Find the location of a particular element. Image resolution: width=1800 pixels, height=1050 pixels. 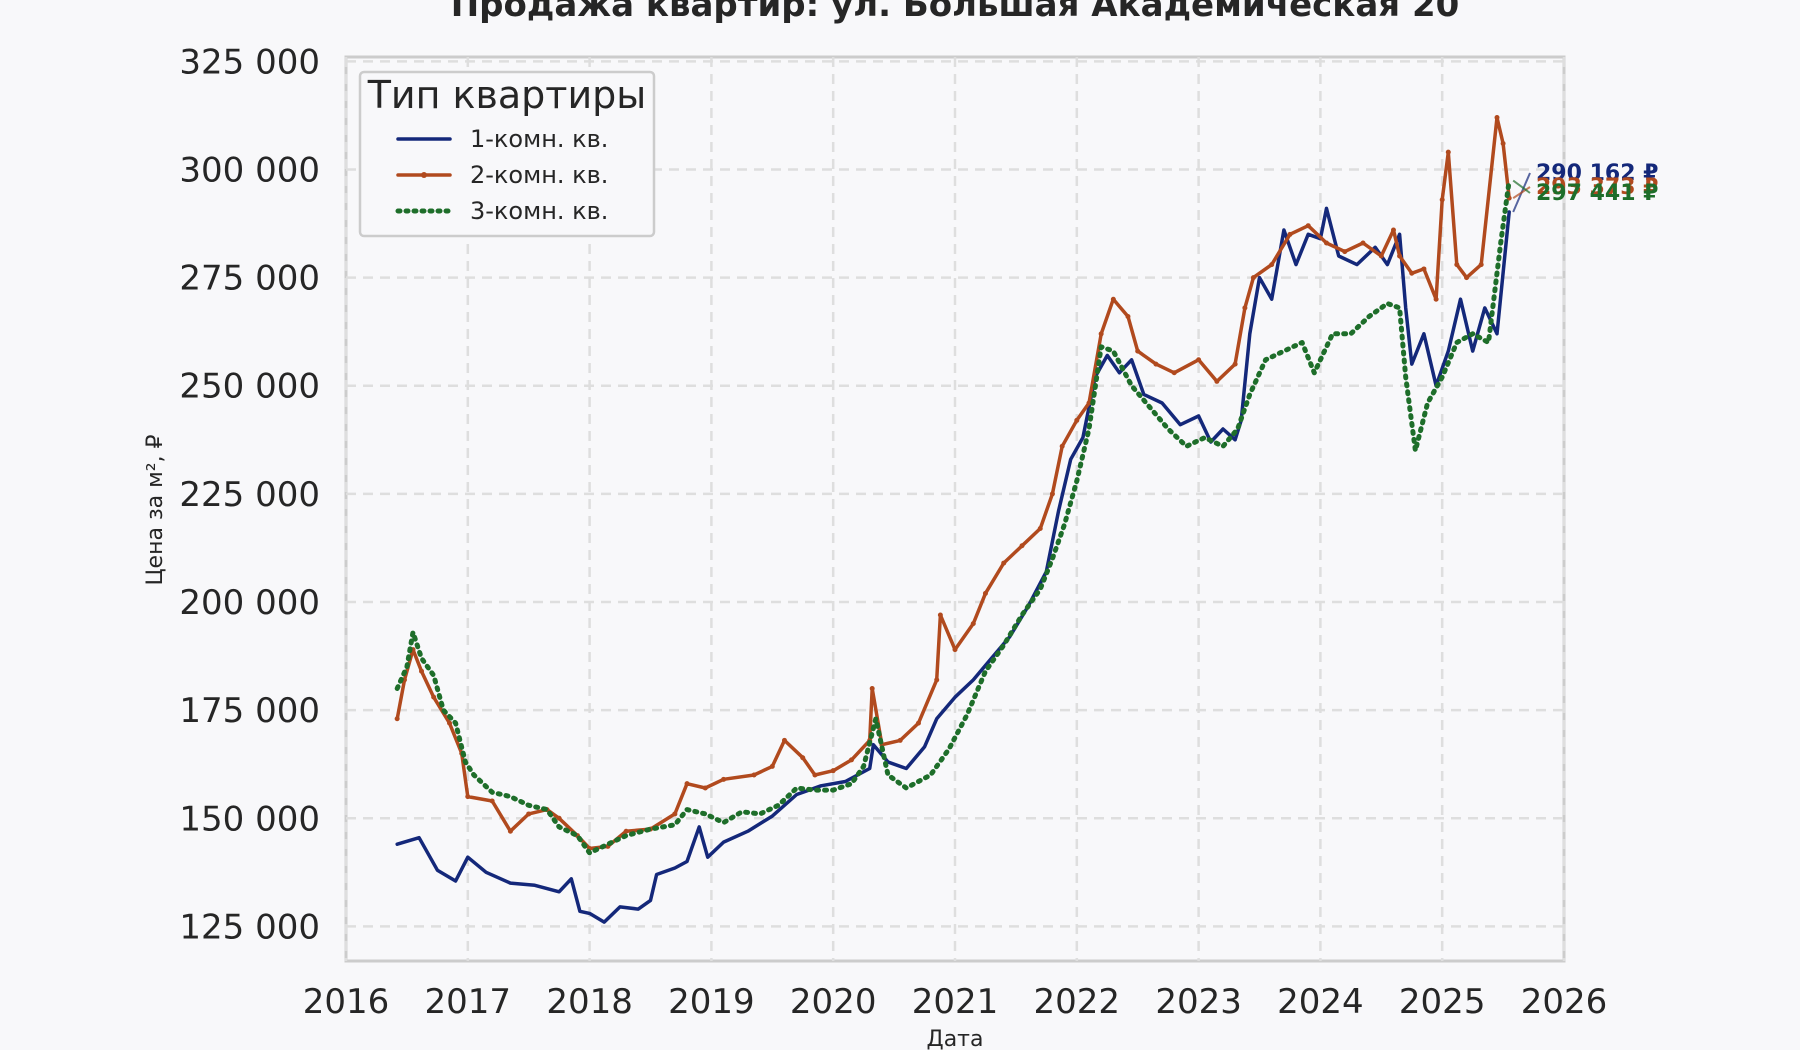

x-tick-label: 2025 is located at coordinates (1442, 1002).